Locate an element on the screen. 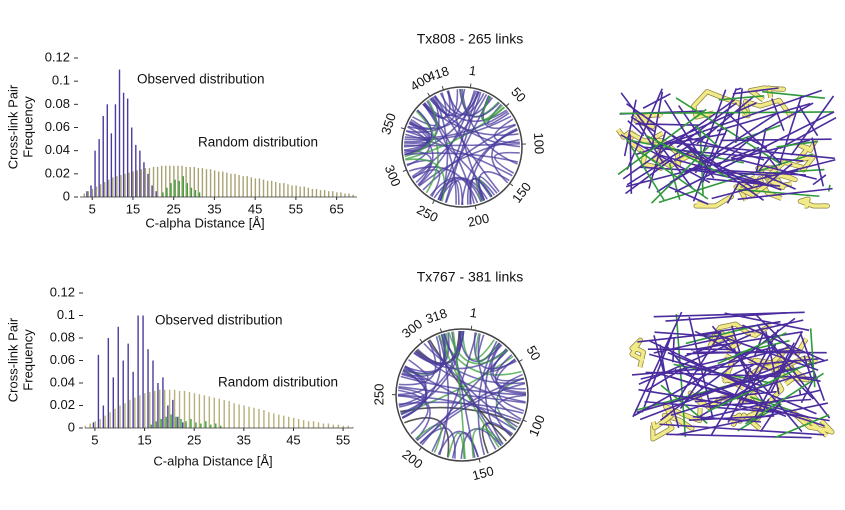 Image resolution: width=845 pixels, height=510 pixels. y-tick-label: 0.1 is located at coordinates (61, 80).